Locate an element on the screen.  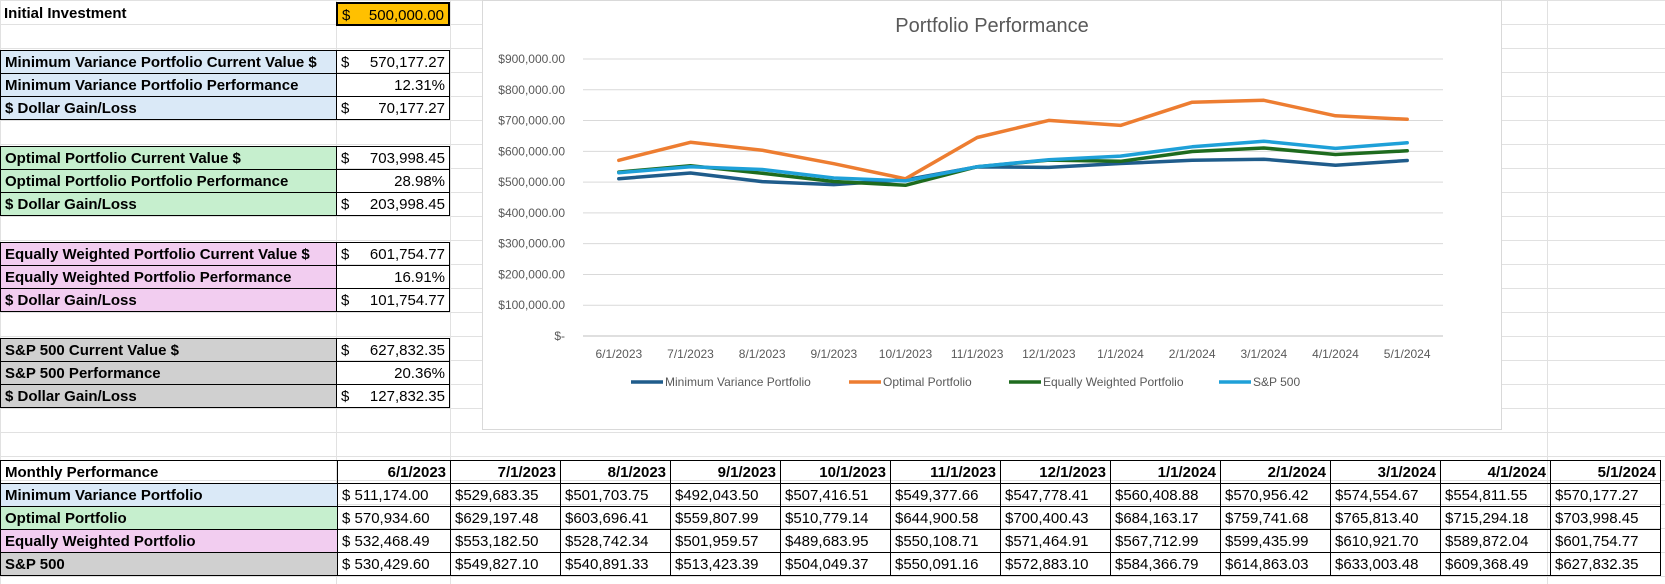
initial-investment-value: $ 500,000.00 is located at coordinates (393, 14).